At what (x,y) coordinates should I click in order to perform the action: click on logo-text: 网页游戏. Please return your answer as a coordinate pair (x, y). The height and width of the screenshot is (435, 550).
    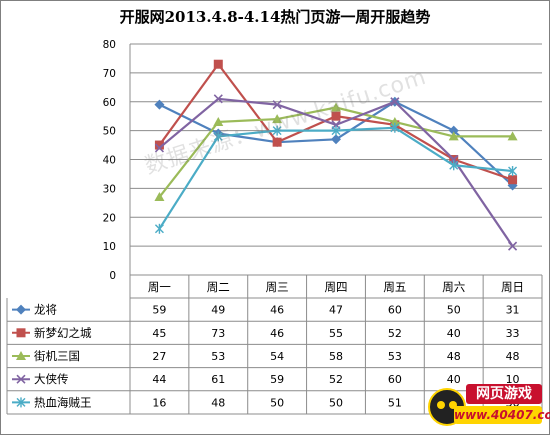
    Looking at the image, I should click on (504, 394).